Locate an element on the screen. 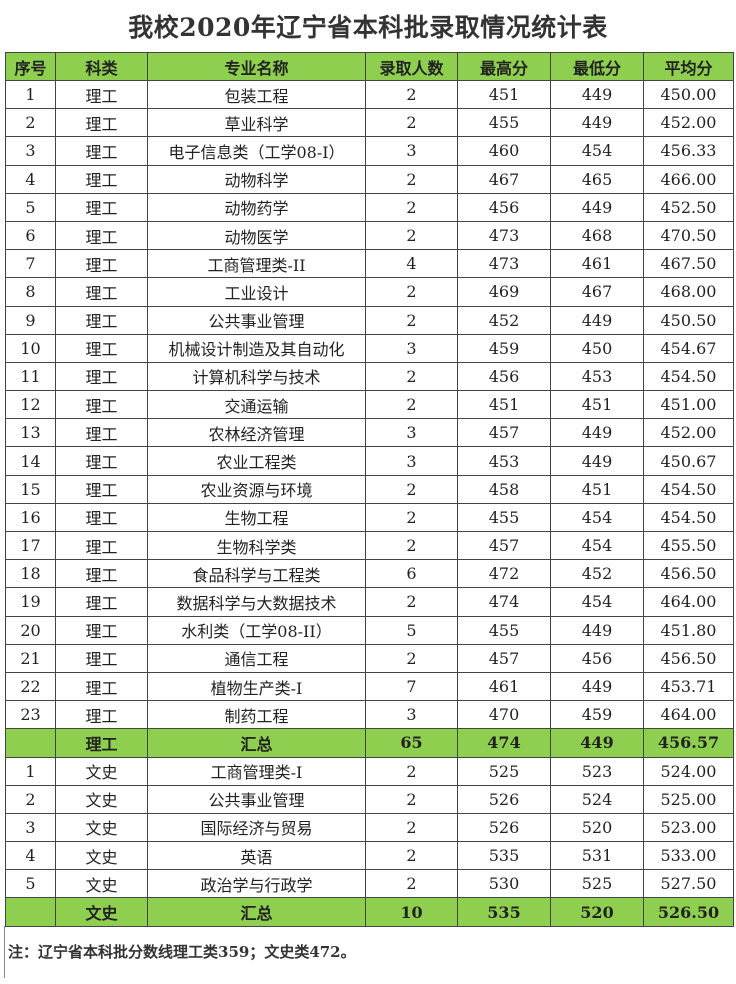 The height and width of the screenshot is (984, 736). cell-max: 525 is located at coordinates (504, 771).